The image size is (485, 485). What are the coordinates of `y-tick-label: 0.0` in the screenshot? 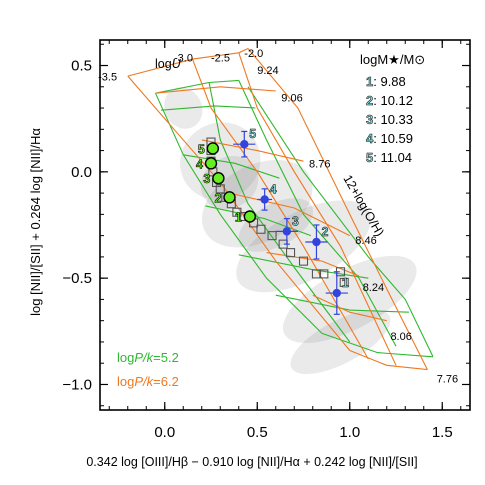 It's located at (81, 172).